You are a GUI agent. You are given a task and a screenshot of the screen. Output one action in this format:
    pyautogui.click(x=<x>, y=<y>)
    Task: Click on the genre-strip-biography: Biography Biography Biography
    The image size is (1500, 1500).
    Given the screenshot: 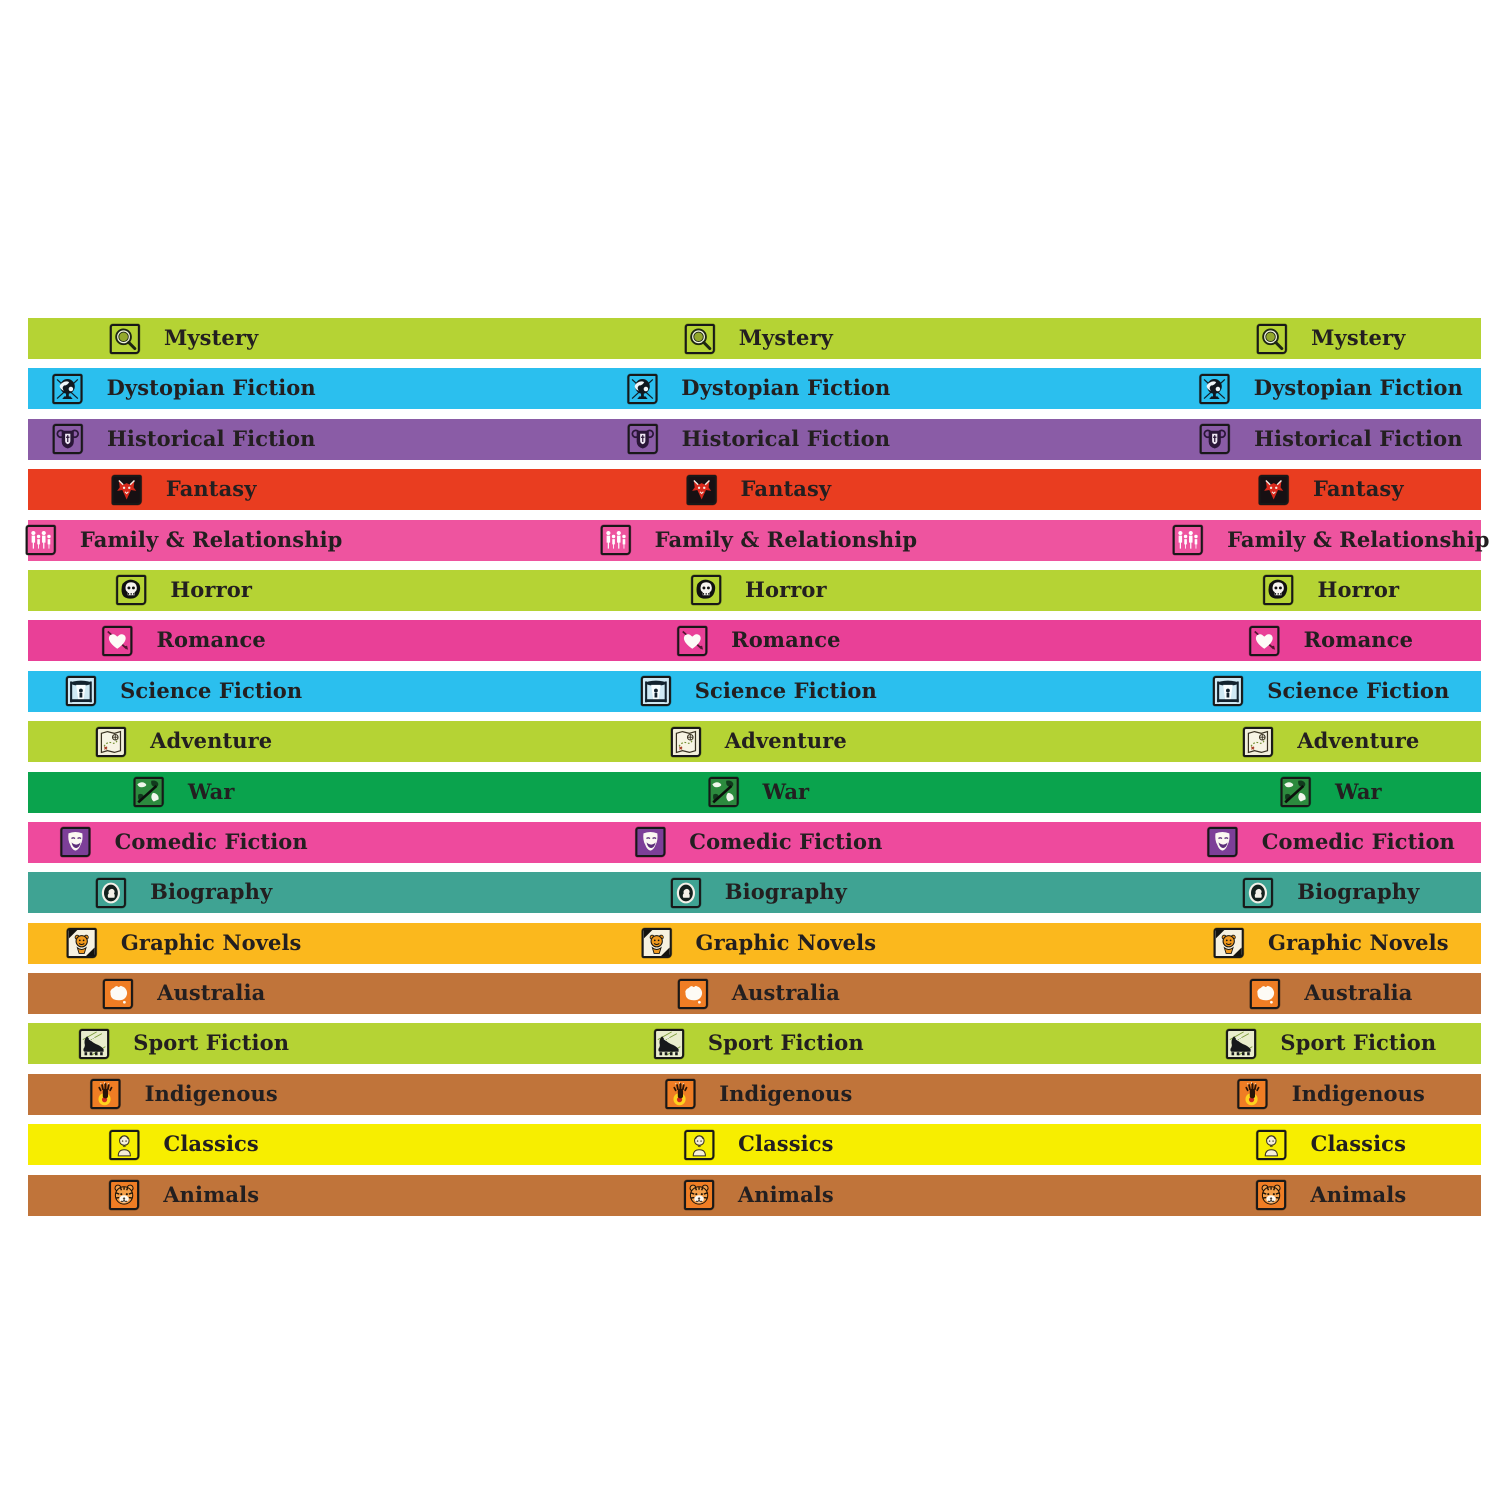 What is the action you would take?
    pyautogui.click(x=754, y=893)
    